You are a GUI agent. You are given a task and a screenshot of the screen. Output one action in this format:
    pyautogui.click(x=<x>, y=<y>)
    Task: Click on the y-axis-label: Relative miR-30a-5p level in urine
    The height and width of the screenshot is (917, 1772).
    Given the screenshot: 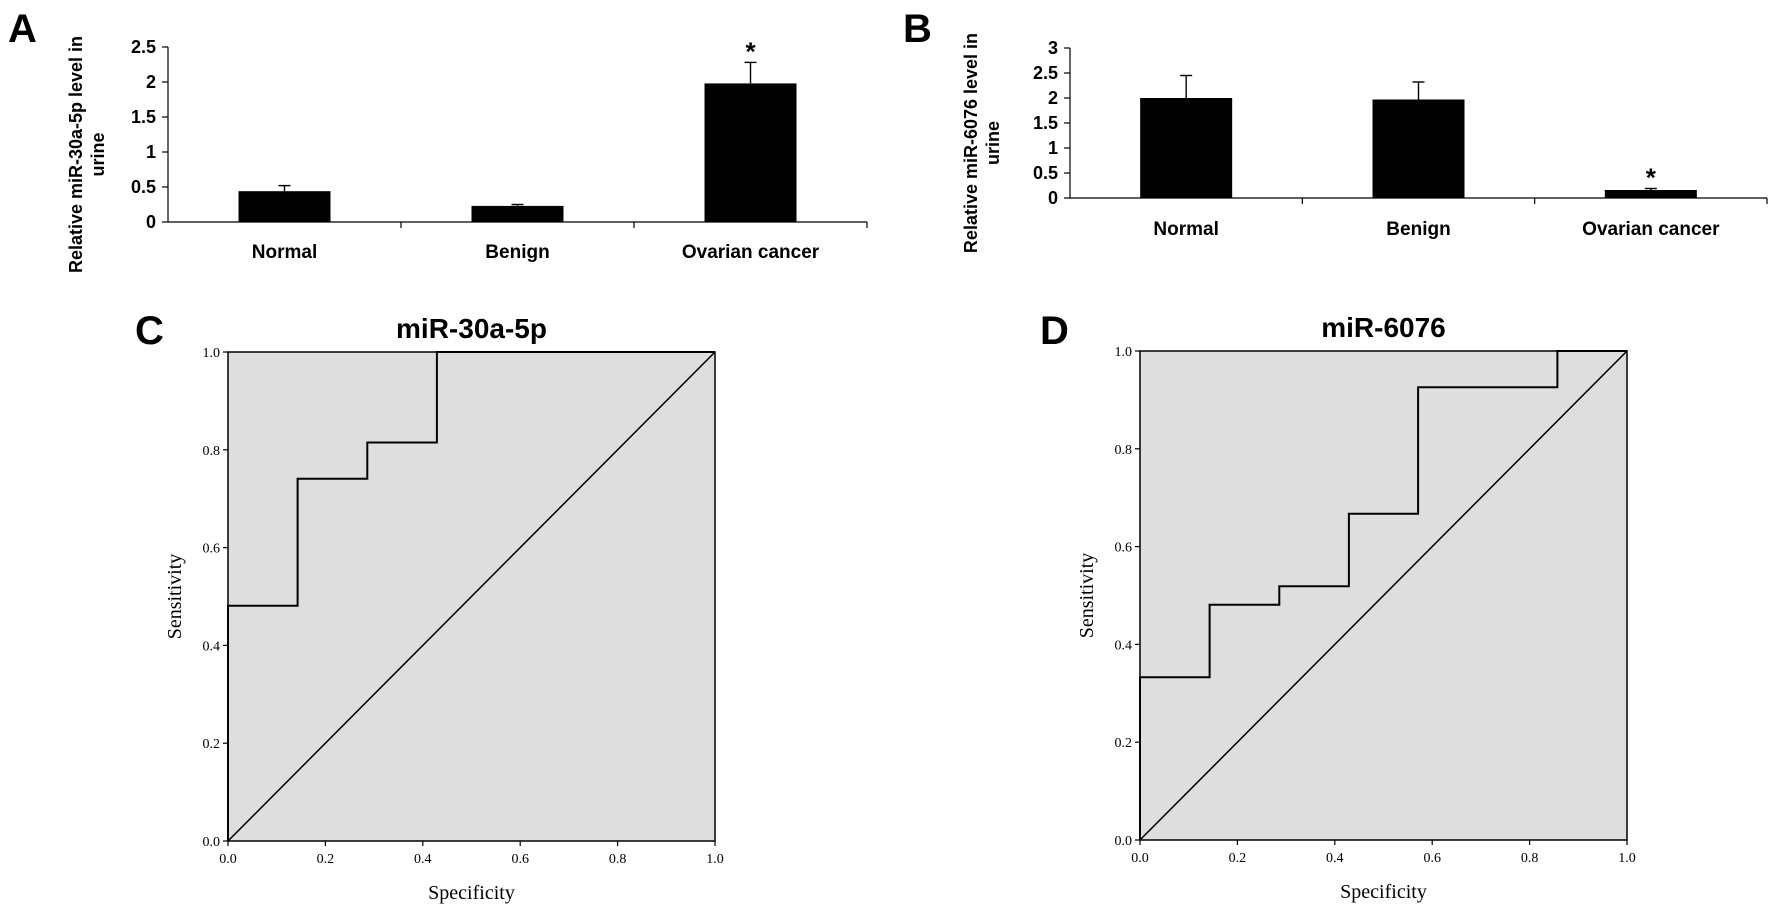 What is the action you would take?
    pyautogui.click(x=87, y=154)
    